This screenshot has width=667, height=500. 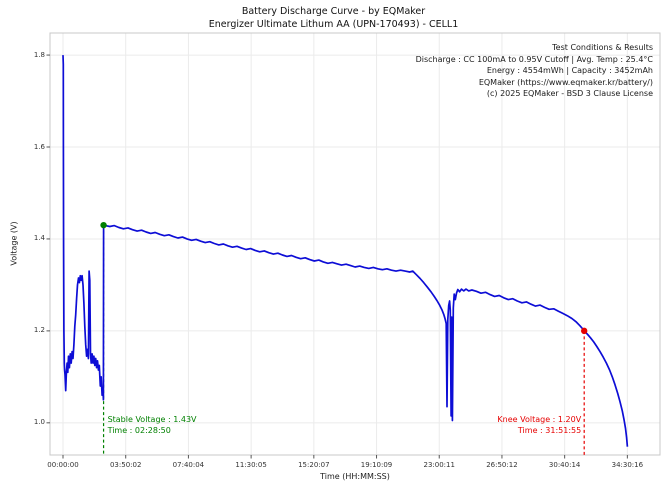 I want to click on x-tick-label: 07:40:04, so click(x=188, y=465).